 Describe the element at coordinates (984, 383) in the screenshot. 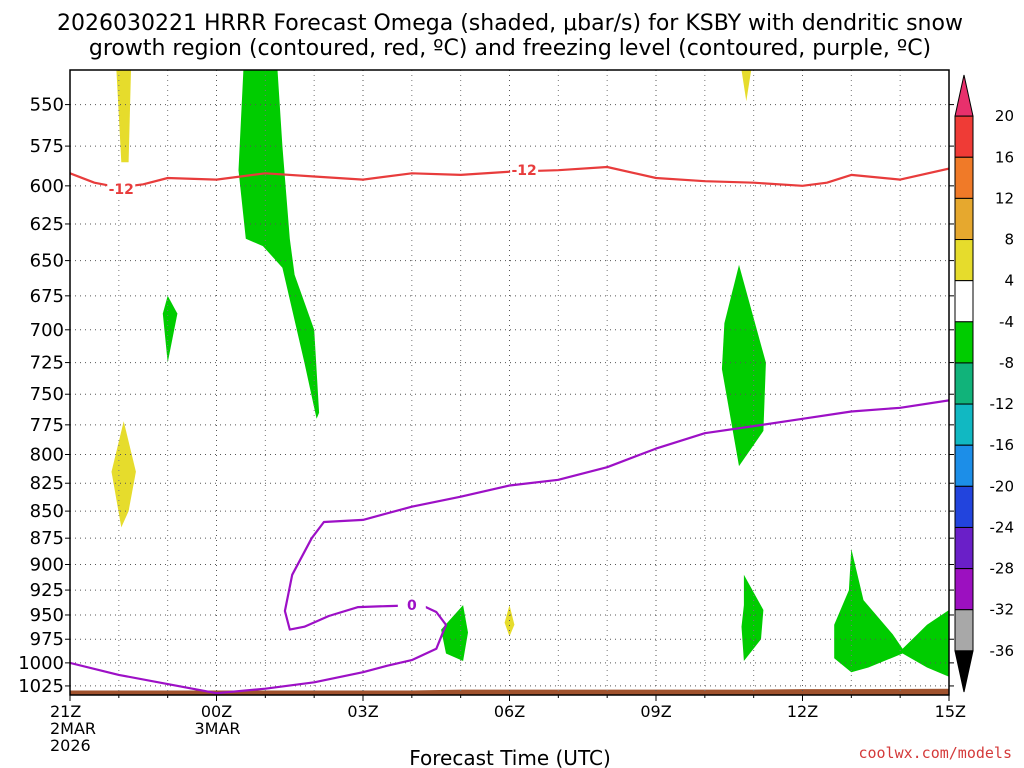

I see `colorbar: 20 16 12 8 4 -4 -8 -12 -16 -20 -24 -28 -32 -36` at that location.